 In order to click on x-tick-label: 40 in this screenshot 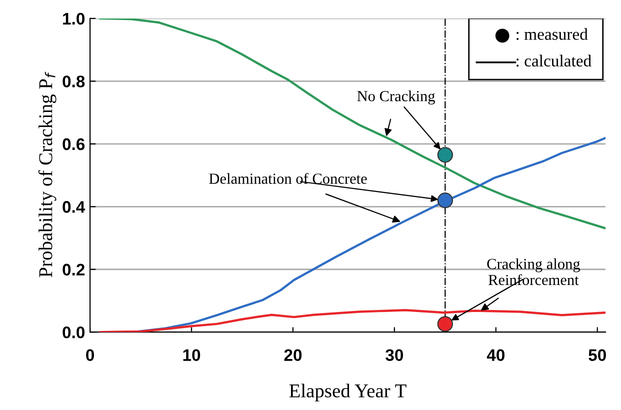, I will do `click(495, 355)`.